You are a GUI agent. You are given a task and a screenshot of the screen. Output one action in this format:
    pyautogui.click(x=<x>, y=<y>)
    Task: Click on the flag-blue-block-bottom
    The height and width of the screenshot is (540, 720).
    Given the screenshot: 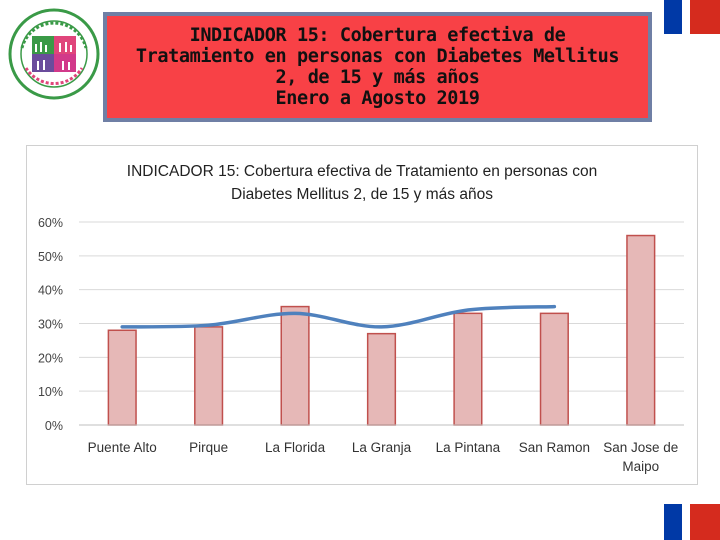 What is the action you would take?
    pyautogui.click(x=673, y=522)
    